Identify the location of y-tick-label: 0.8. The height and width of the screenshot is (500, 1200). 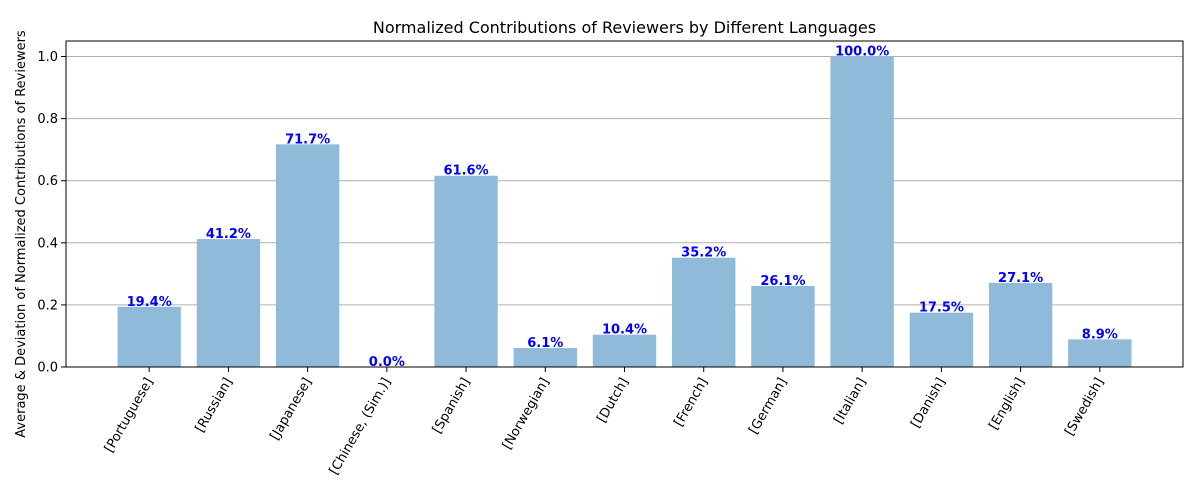
(47, 119).